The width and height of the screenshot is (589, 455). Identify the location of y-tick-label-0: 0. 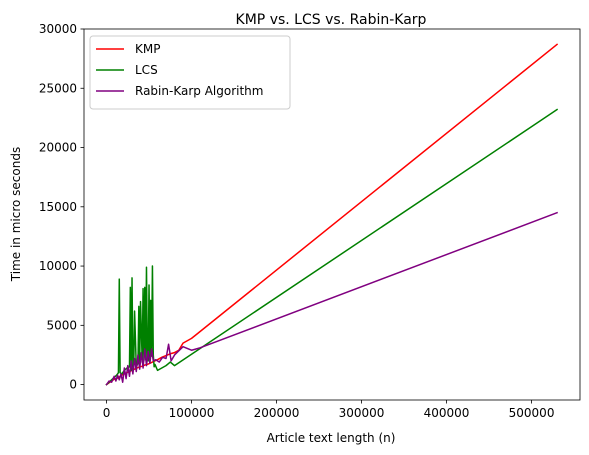
(73, 385).